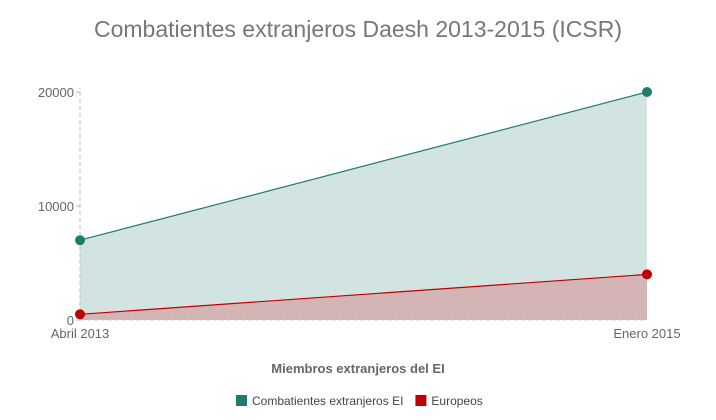 The width and height of the screenshot is (716, 420). Describe the element at coordinates (357, 368) in the screenshot. I see `x-axis-label: Miembros extranjeros del EI` at that location.